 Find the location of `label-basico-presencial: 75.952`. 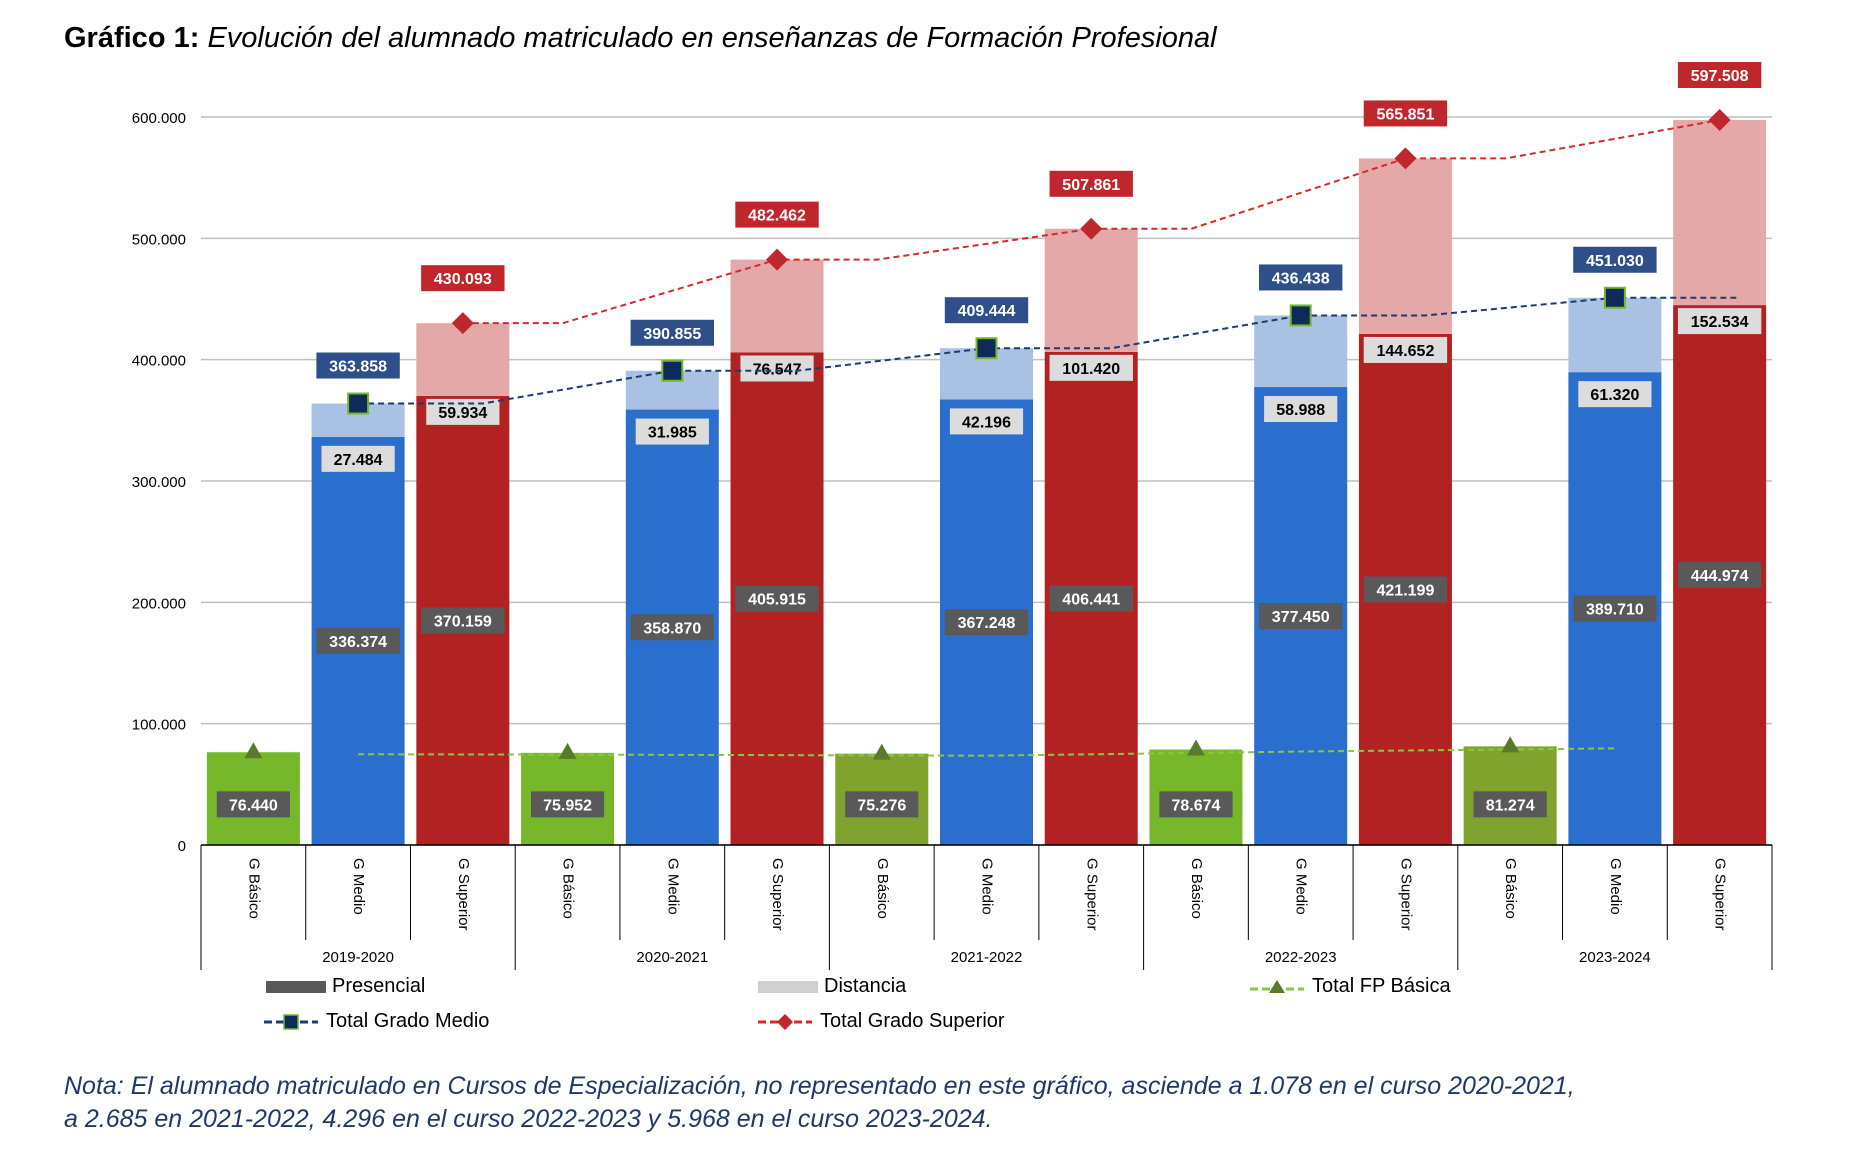

label-basico-presencial: 75.952 is located at coordinates (567, 805).